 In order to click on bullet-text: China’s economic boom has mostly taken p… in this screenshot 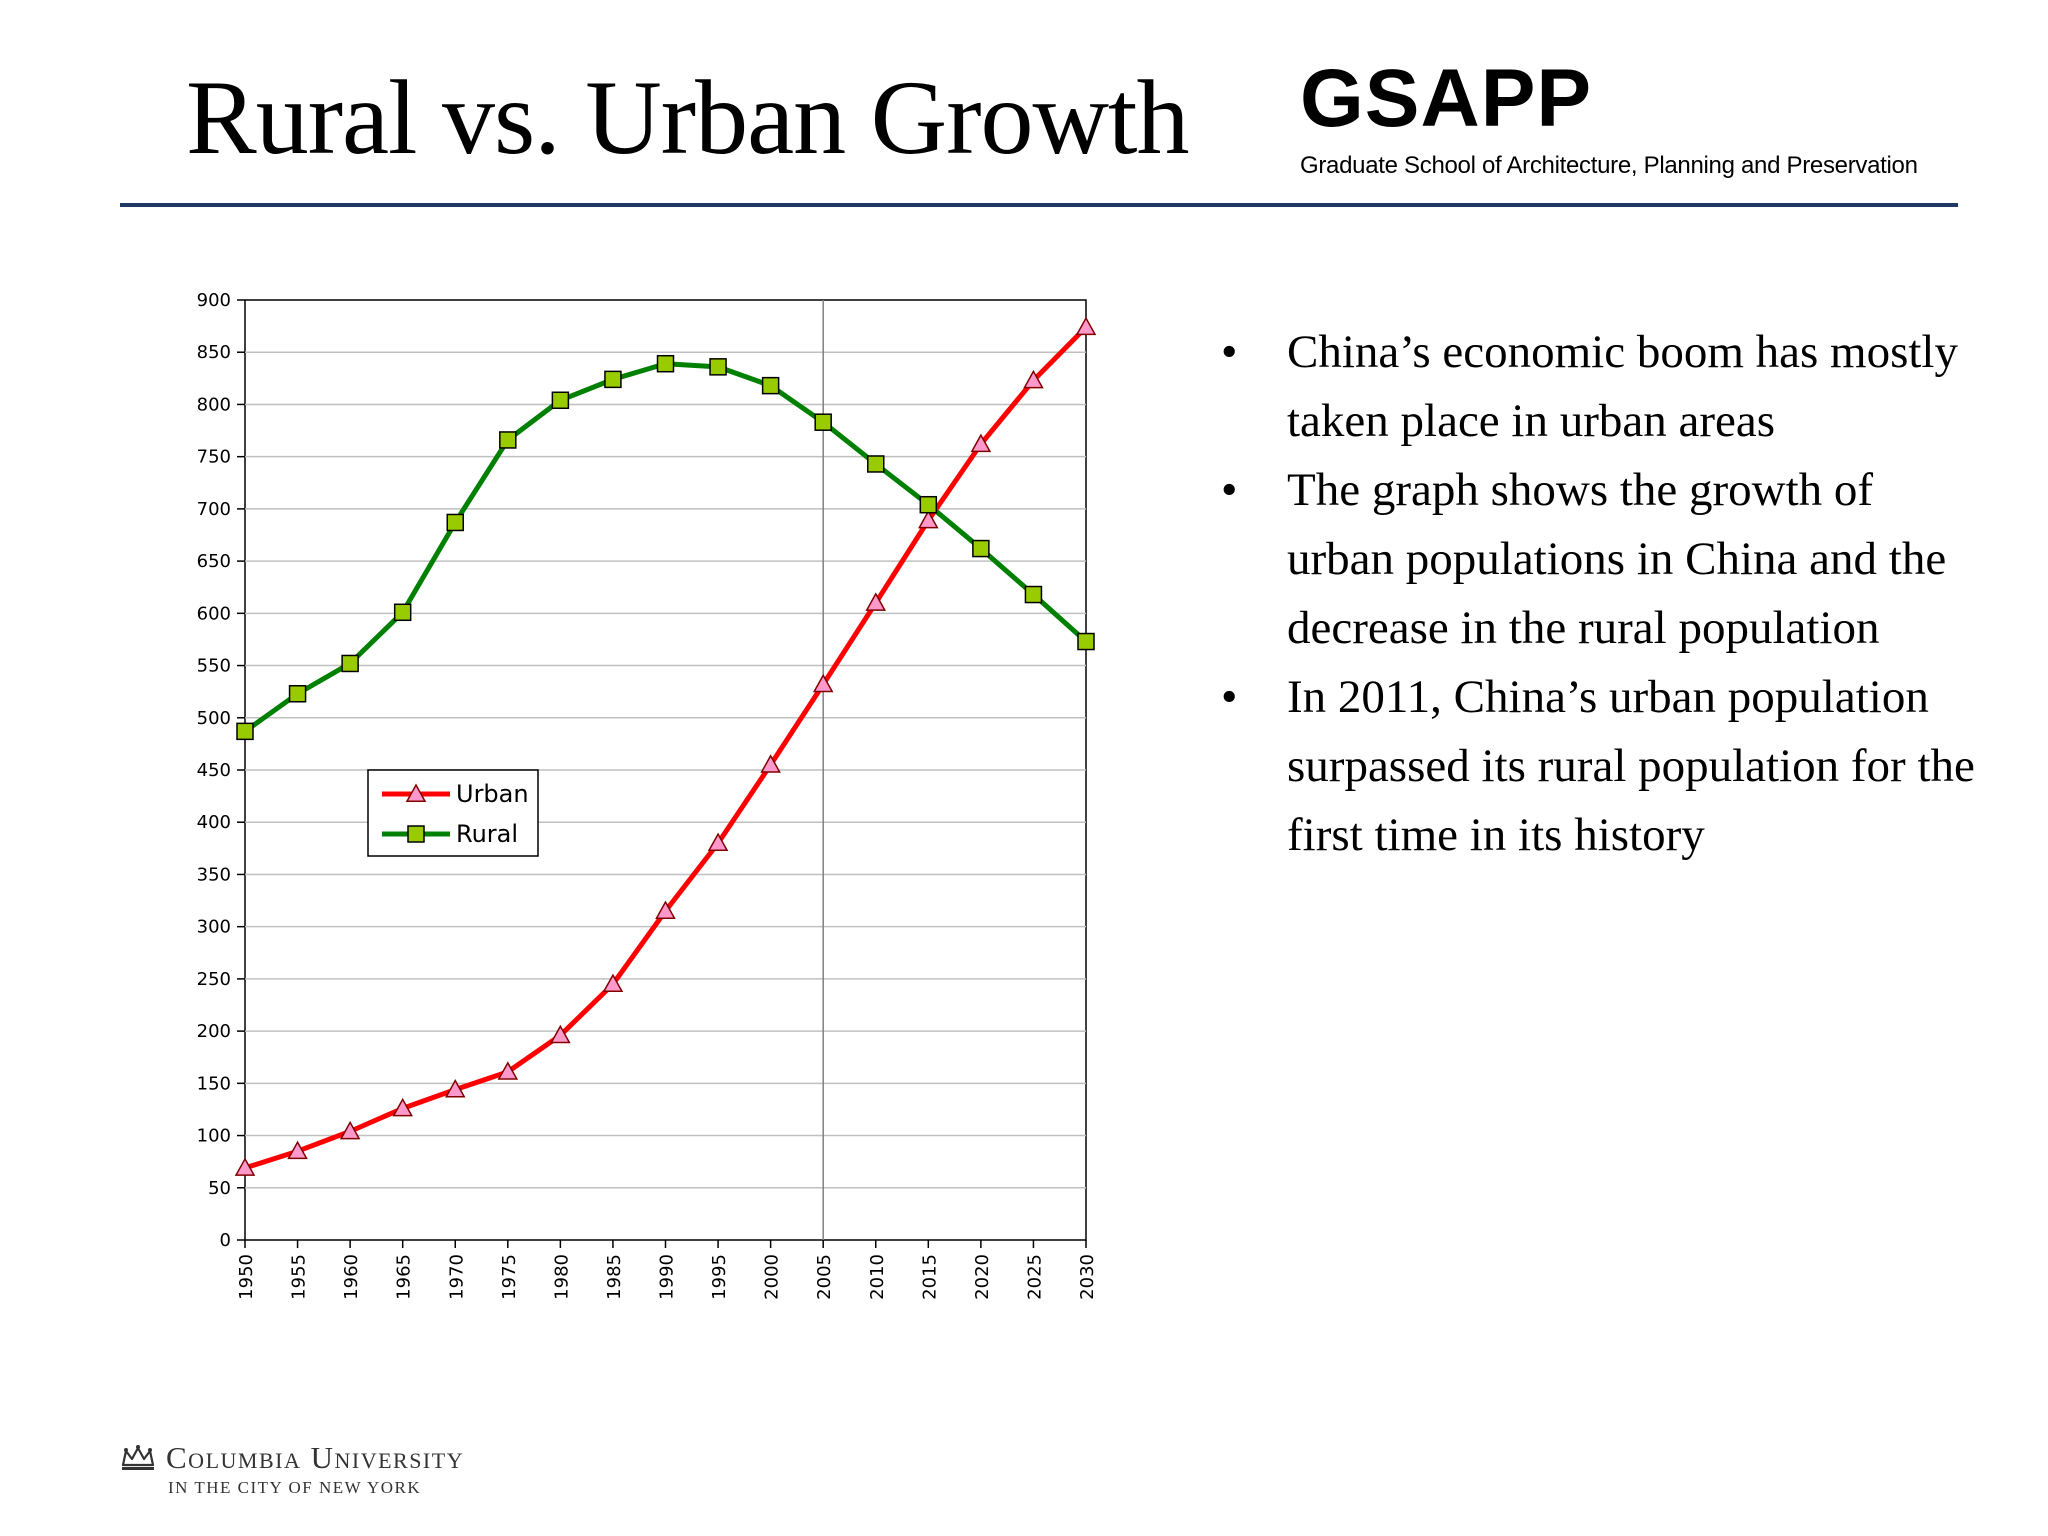, I will do `click(1622, 386)`.